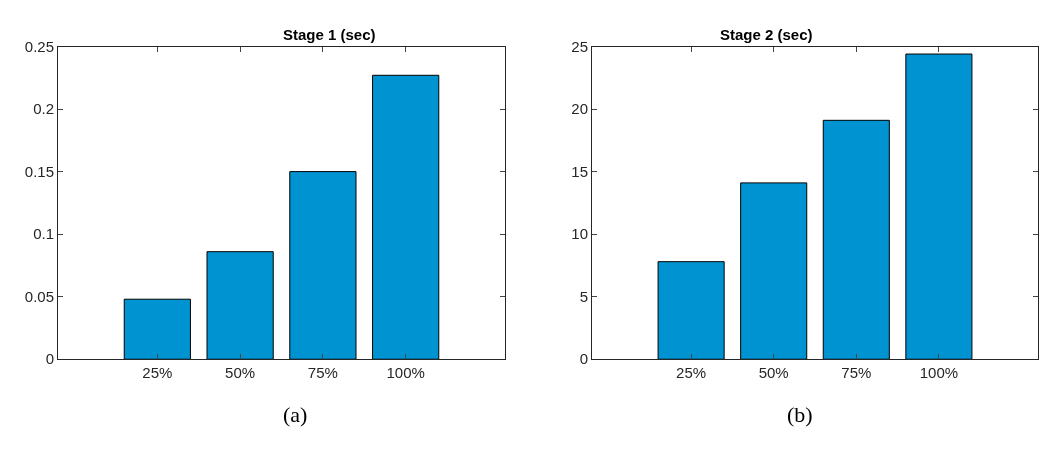 The image size is (1043, 450). Describe the element at coordinates (43, 234) in the screenshot. I see `y-tick-label: 0.1` at that location.